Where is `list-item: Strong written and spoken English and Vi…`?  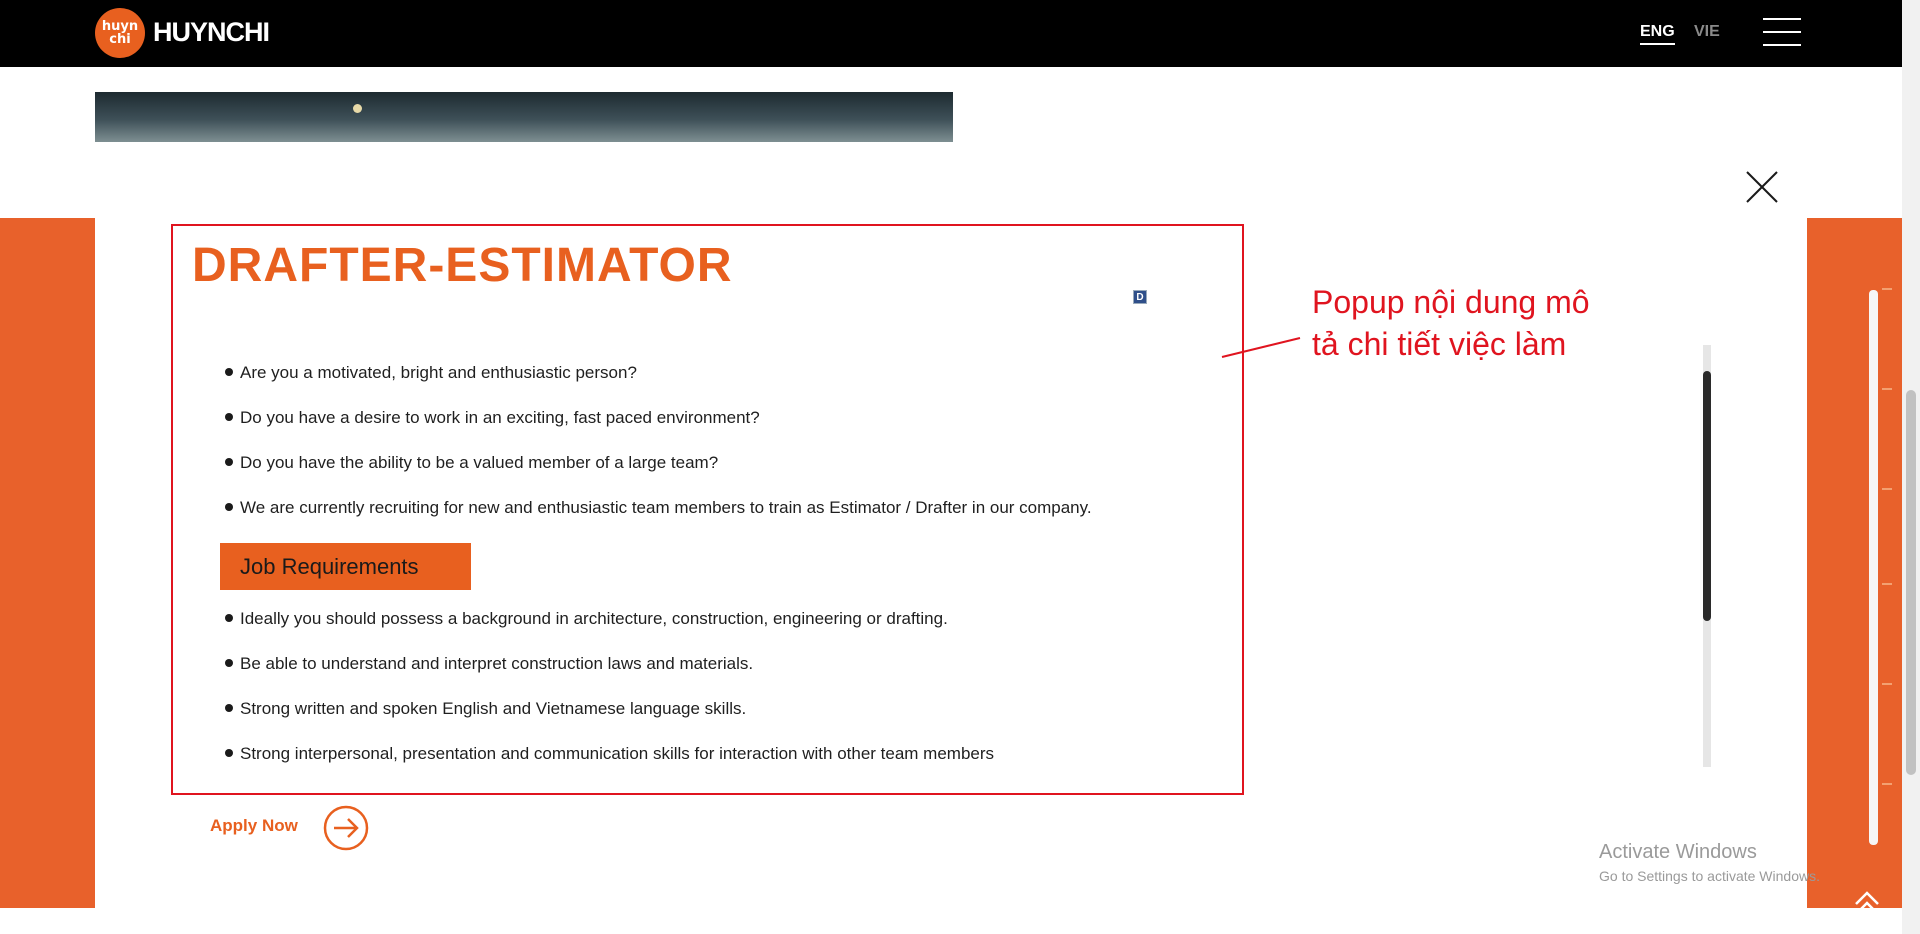
list-item: Strong written and spoken English and Vi… is located at coordinates (606, 708).